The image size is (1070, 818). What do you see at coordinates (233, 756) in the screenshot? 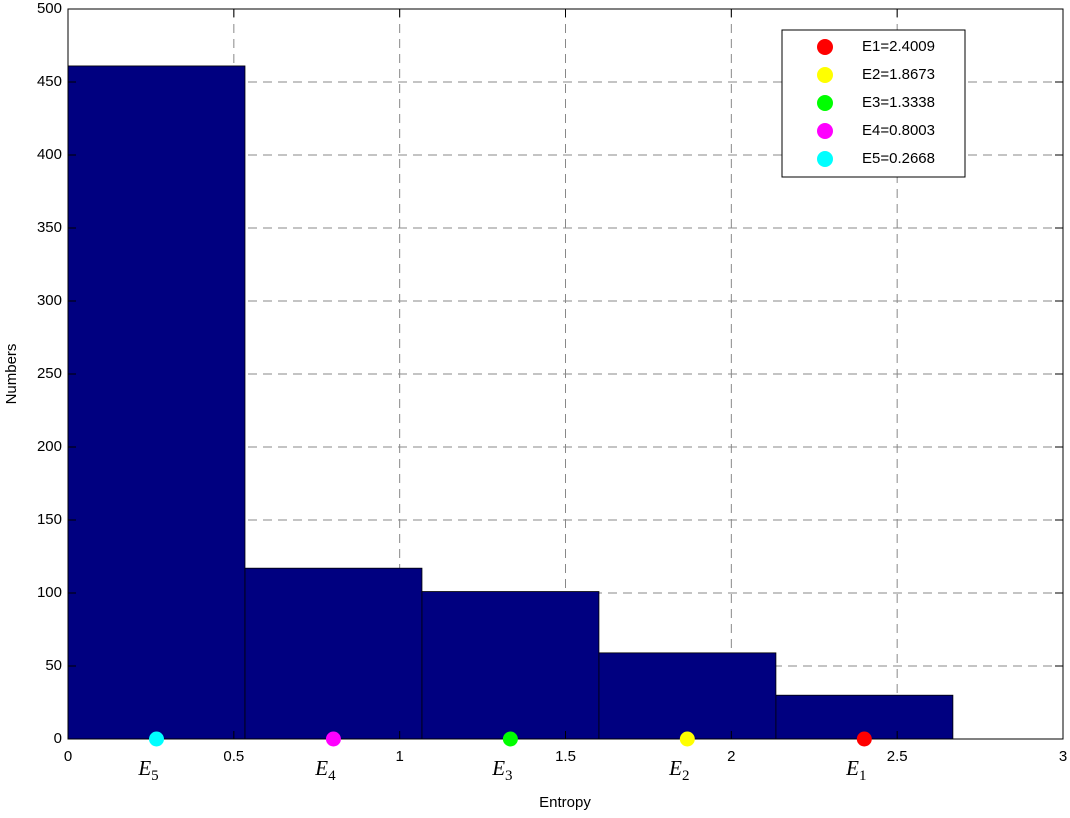
I see `x-tick-label: 0.5` at bounding box center [233, 756].